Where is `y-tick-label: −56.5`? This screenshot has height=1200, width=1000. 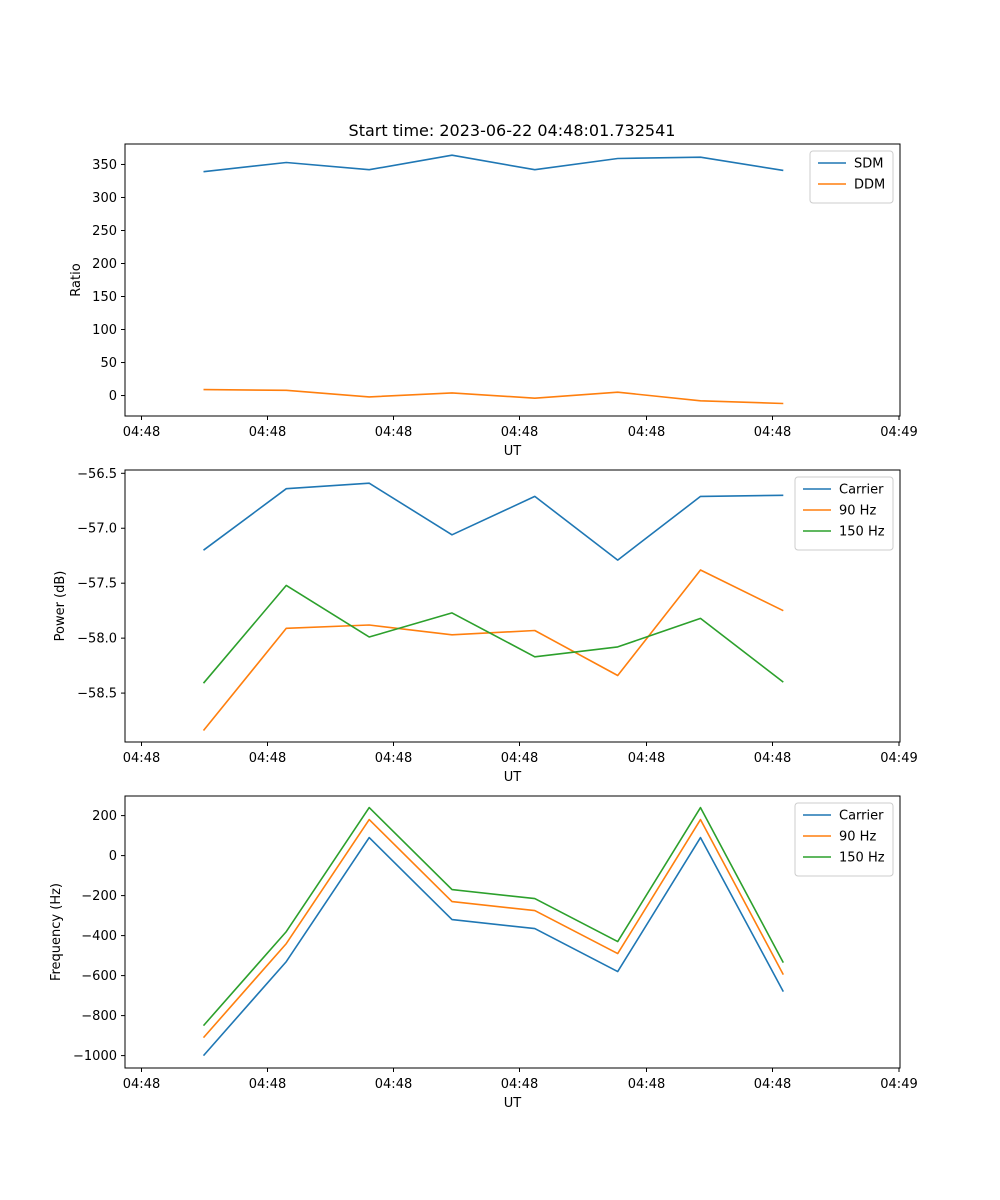
y-tick-label: −56.5 is located at coordinates (97, 474).